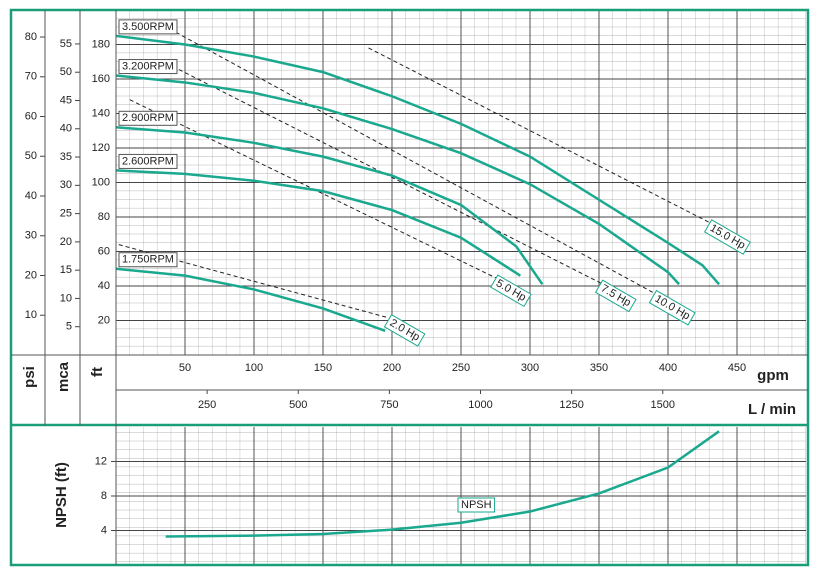  I want to click on curve-label: 1.750RPM, so click(148, 260).